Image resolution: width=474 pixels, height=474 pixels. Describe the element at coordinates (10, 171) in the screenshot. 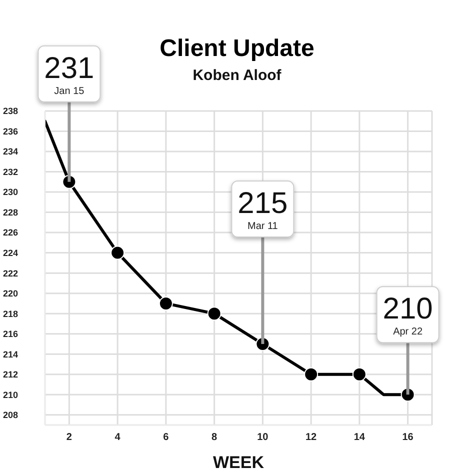

I see `y-tick-label: 232` at that location.